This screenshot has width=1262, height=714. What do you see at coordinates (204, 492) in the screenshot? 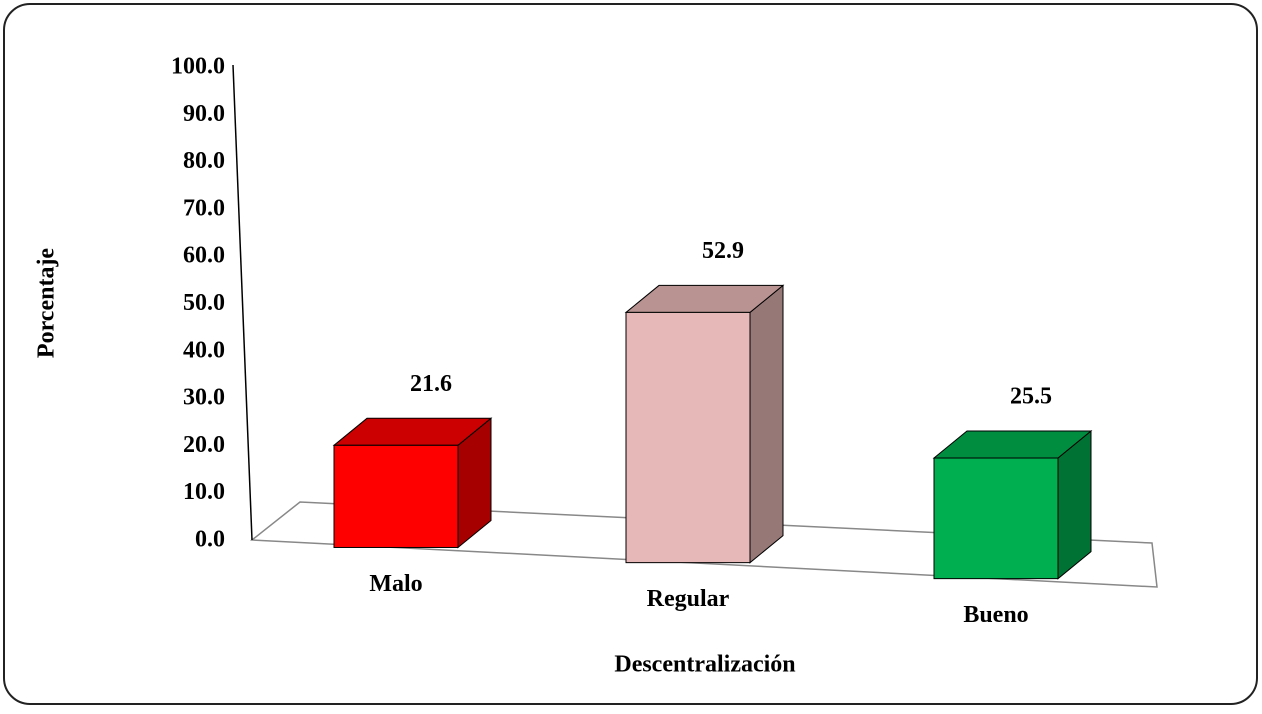
I see `y-tick-label: 10.0` at bounding box center [204, 492].